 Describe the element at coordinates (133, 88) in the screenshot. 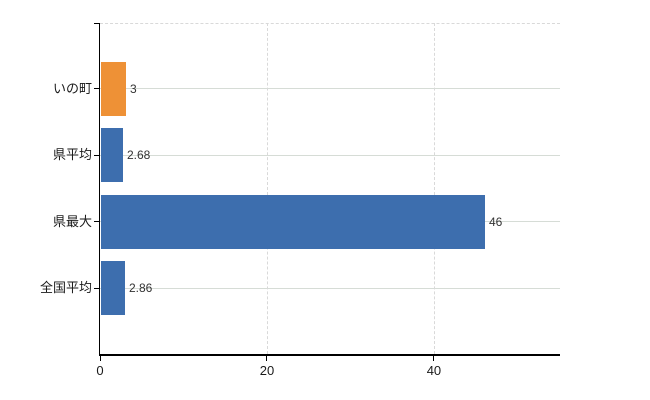

I see `bar-value-label: 3` at that location.